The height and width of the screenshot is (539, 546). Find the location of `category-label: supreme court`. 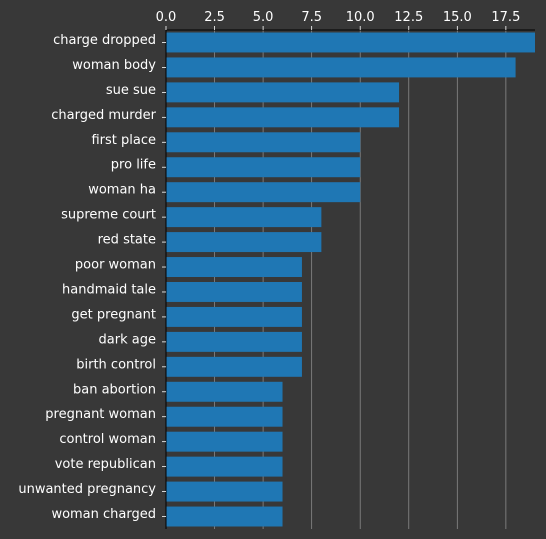

category-label: supreme court is located at coordinates (108, 215).